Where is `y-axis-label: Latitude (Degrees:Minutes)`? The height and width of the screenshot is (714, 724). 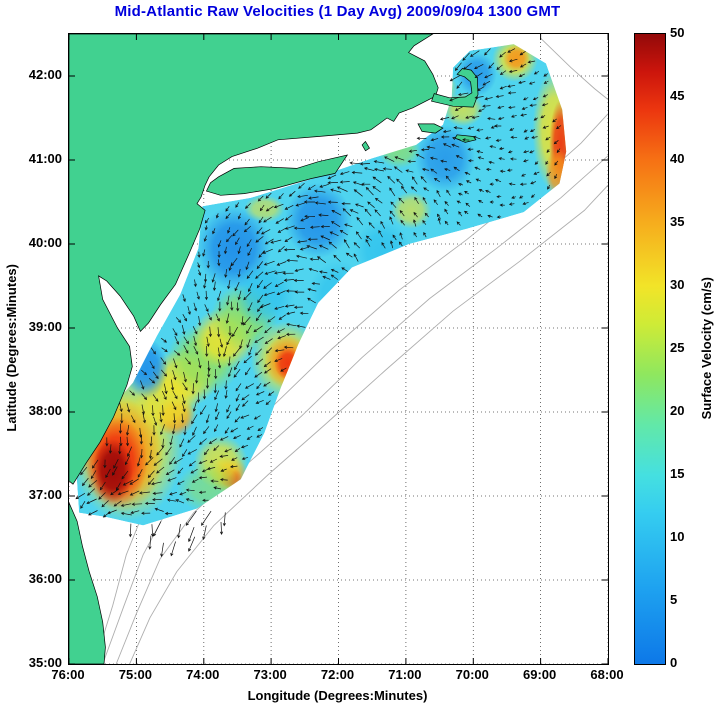 y-axis-label: Latitude (Degrees:Minutes) is located at coordinates (11, 348).